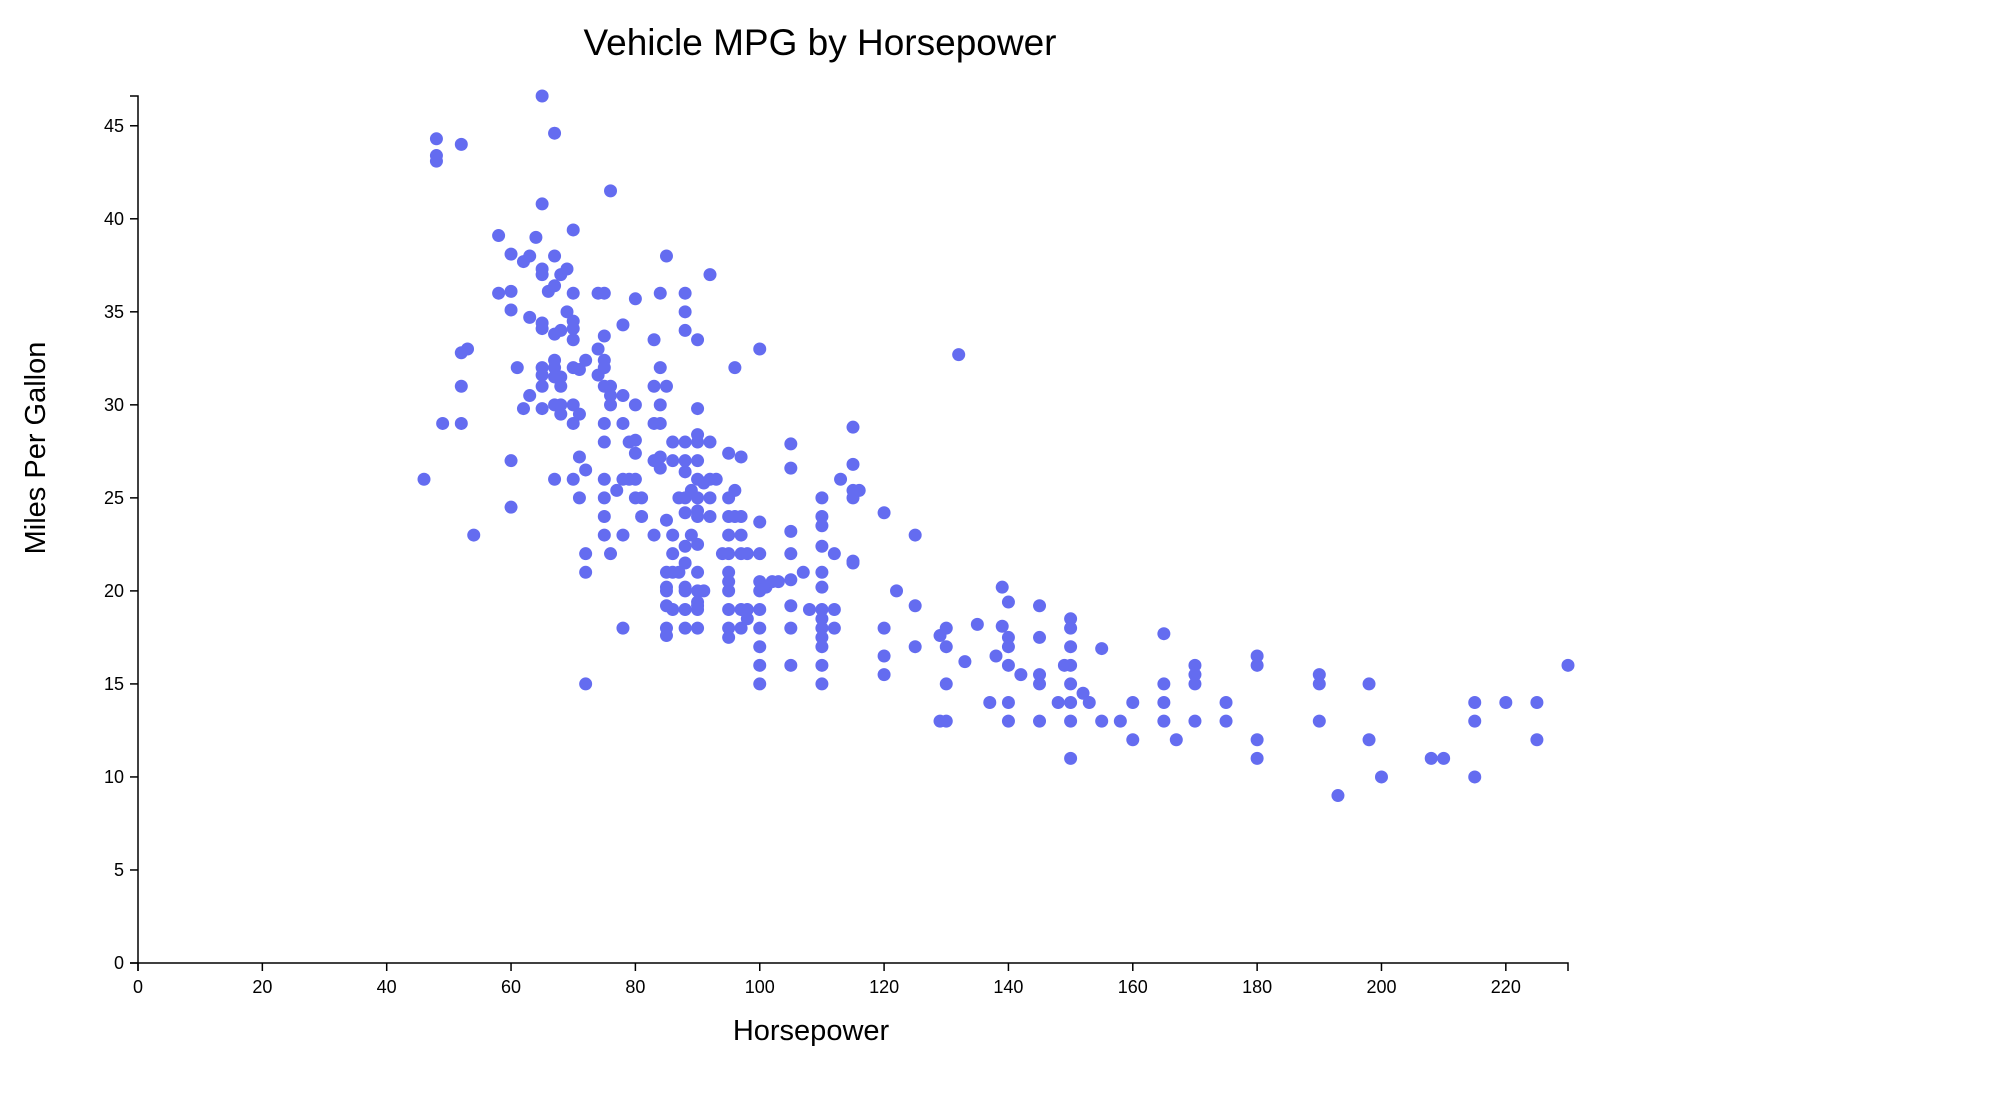 Image resolution: width=2000 pixels, height=1100 pixels. Describe the element at coordinates (134, 529) in the screenshot. I see `y-axis-line` at that location.